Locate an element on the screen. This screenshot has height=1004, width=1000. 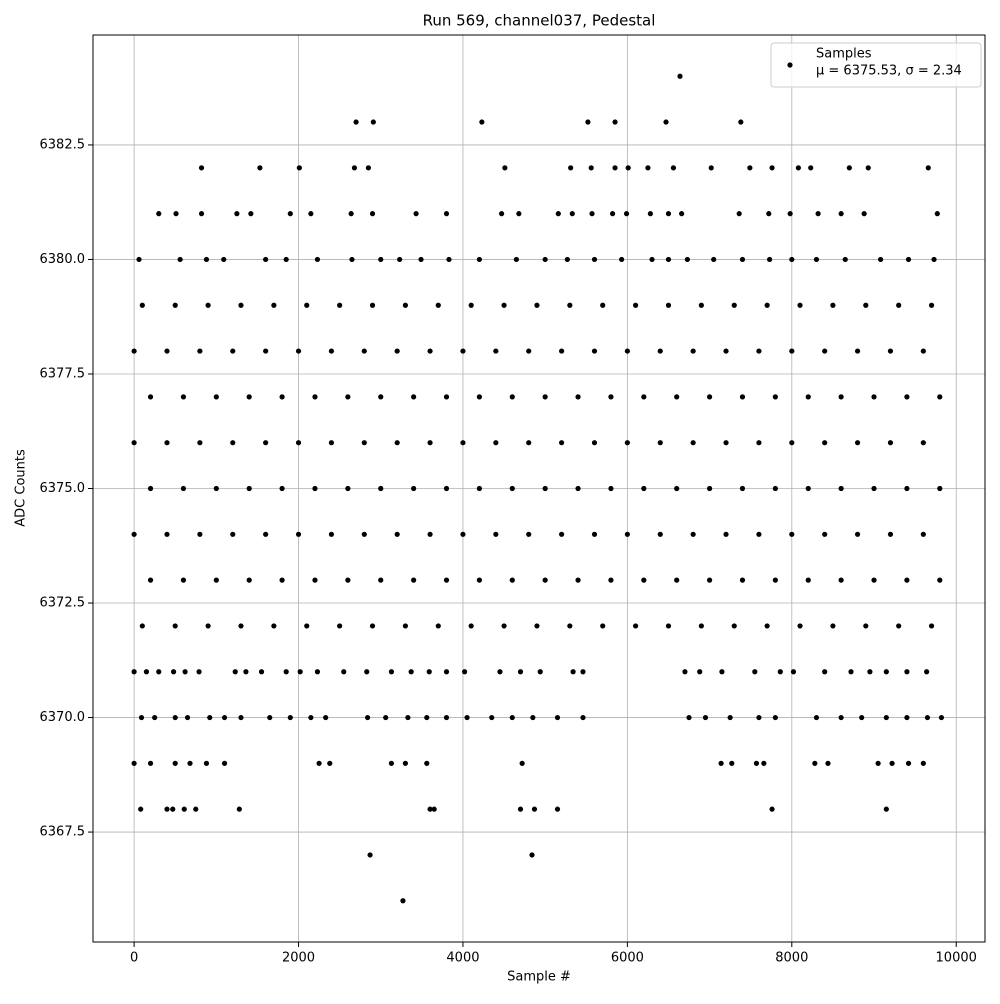
legend-annotation: μ = 6375.53, σ = 2.34 is located at coordinates (889, 71).